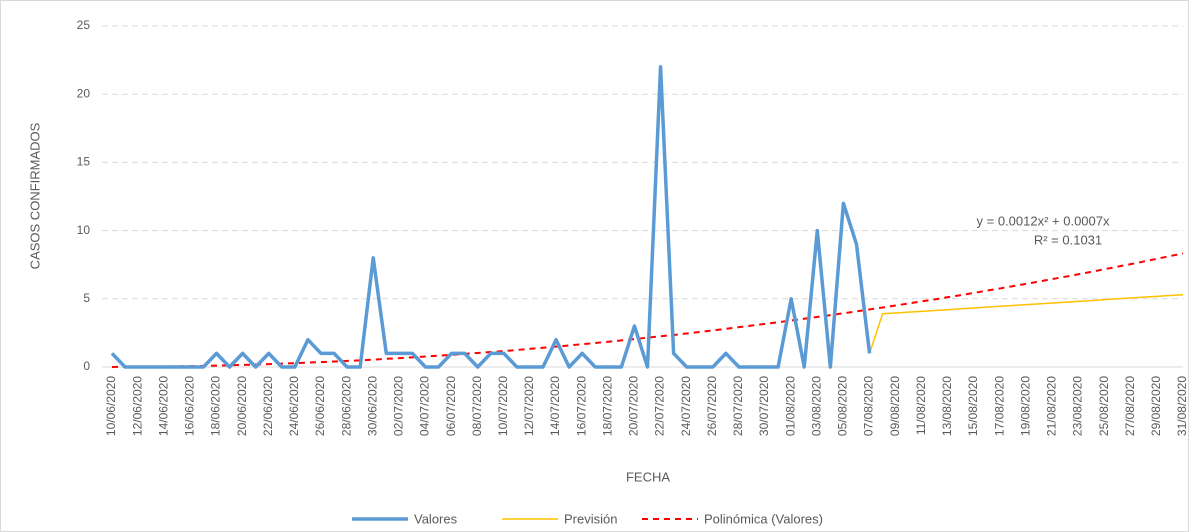 This screenshot has width=1189, height=532. I want to click on trend-equation: y = 0.0012x² + 0.0007x, so click(1043, 220).